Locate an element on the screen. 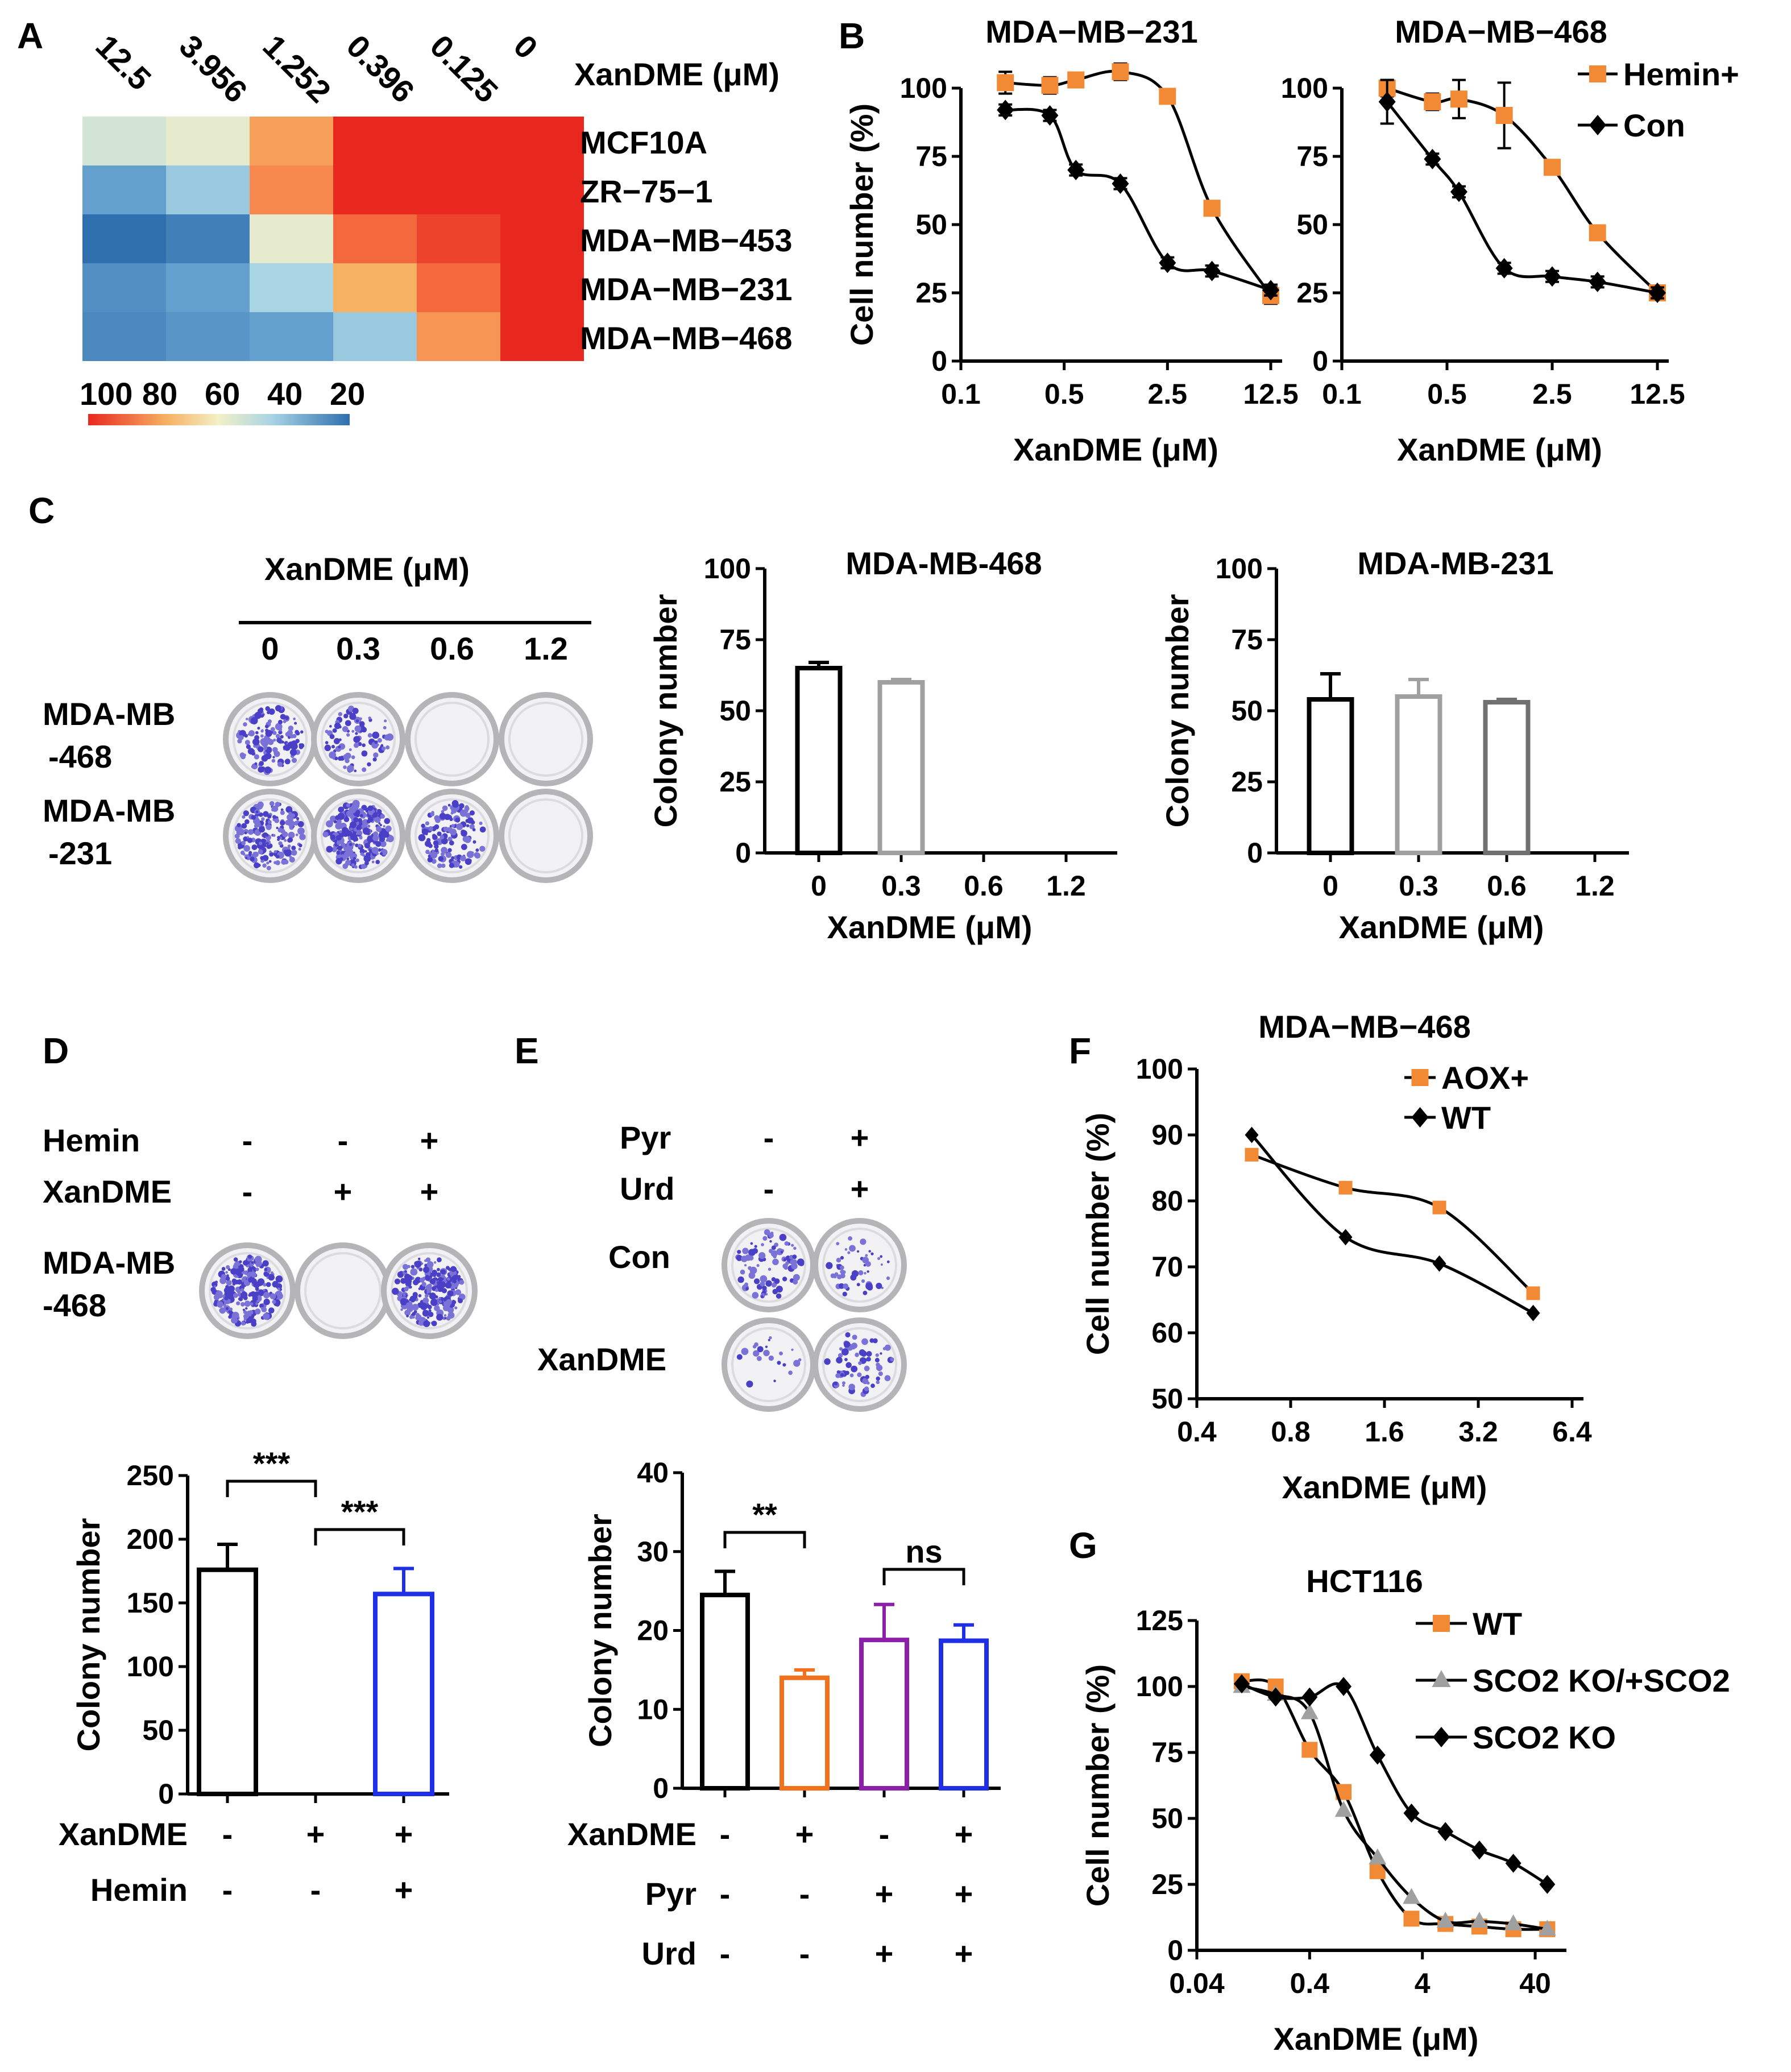 The height and width of the screenshot is (2072, 1791). data-point-sco2-ko is located at coordinates (1548, 1884).